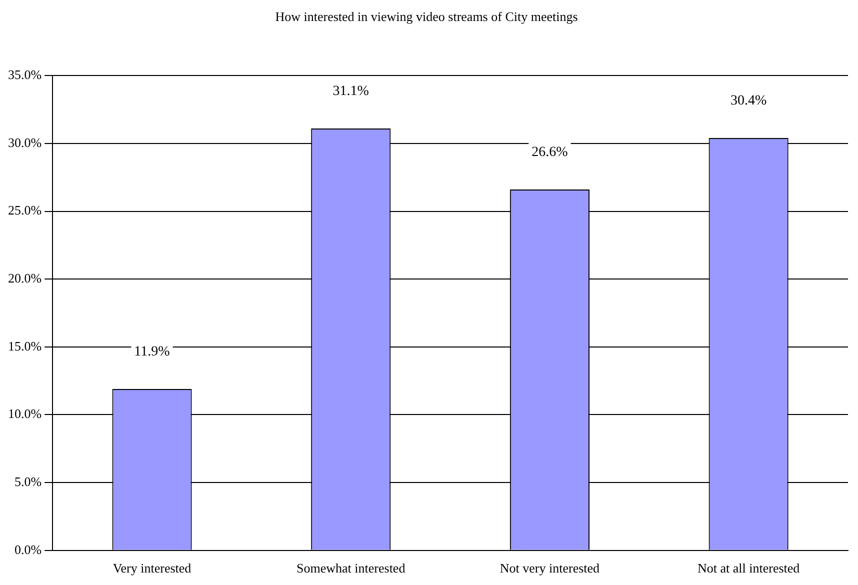 The image size is (858, 585). What do you see at coordinates (25, 74) in the screenshot?
I see `y-tick-label: 35.0%` at bounding box center [25, 74].